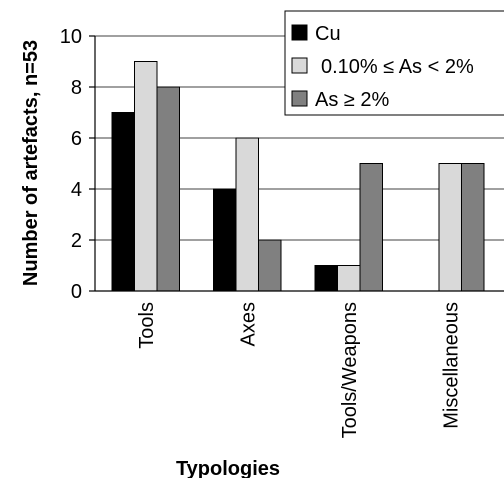 The image size is (504, 478). Describe the element at coordinates (76, 139) in the screenshot. I see `y-tick-label: 6` at that location.